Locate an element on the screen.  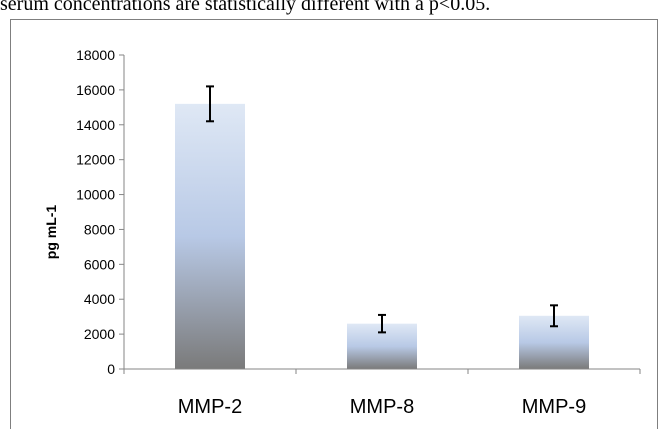
y-tick-label: 8000 is located at coordinates (99, 229).